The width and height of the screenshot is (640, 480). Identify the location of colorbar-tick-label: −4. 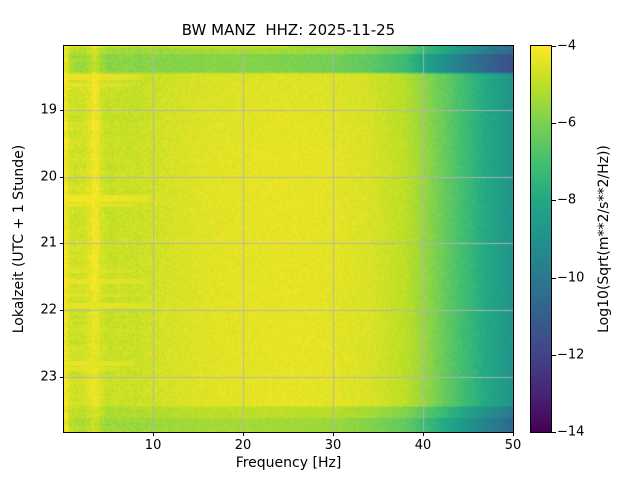
(567, 46).